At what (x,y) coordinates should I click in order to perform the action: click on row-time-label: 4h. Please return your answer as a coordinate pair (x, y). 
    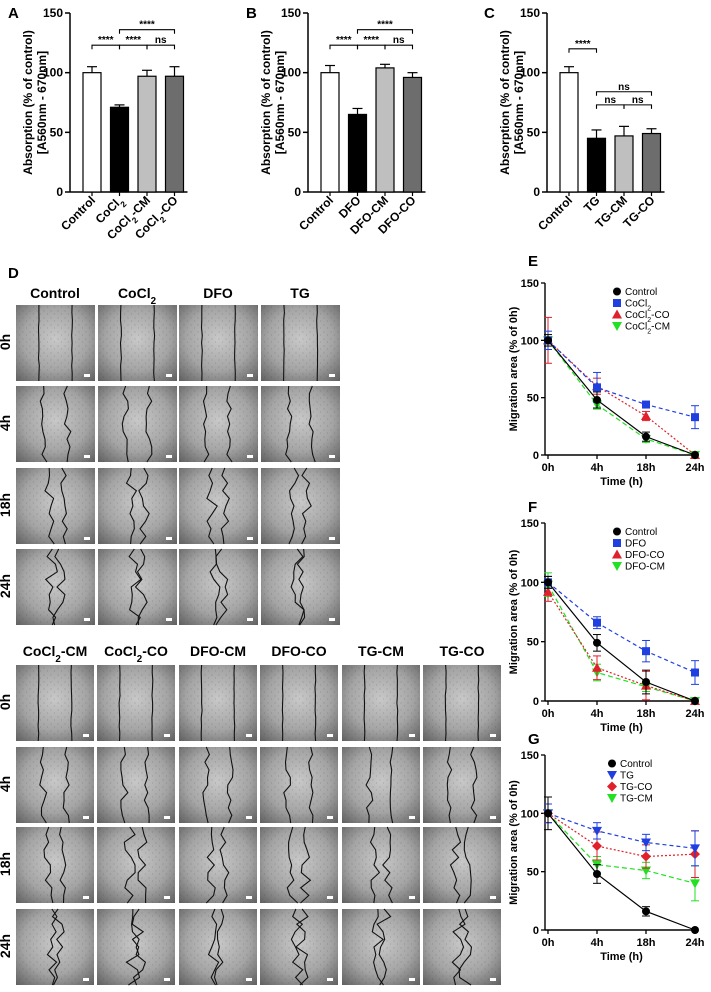
    Looking at the image, I should click on (6, 784).